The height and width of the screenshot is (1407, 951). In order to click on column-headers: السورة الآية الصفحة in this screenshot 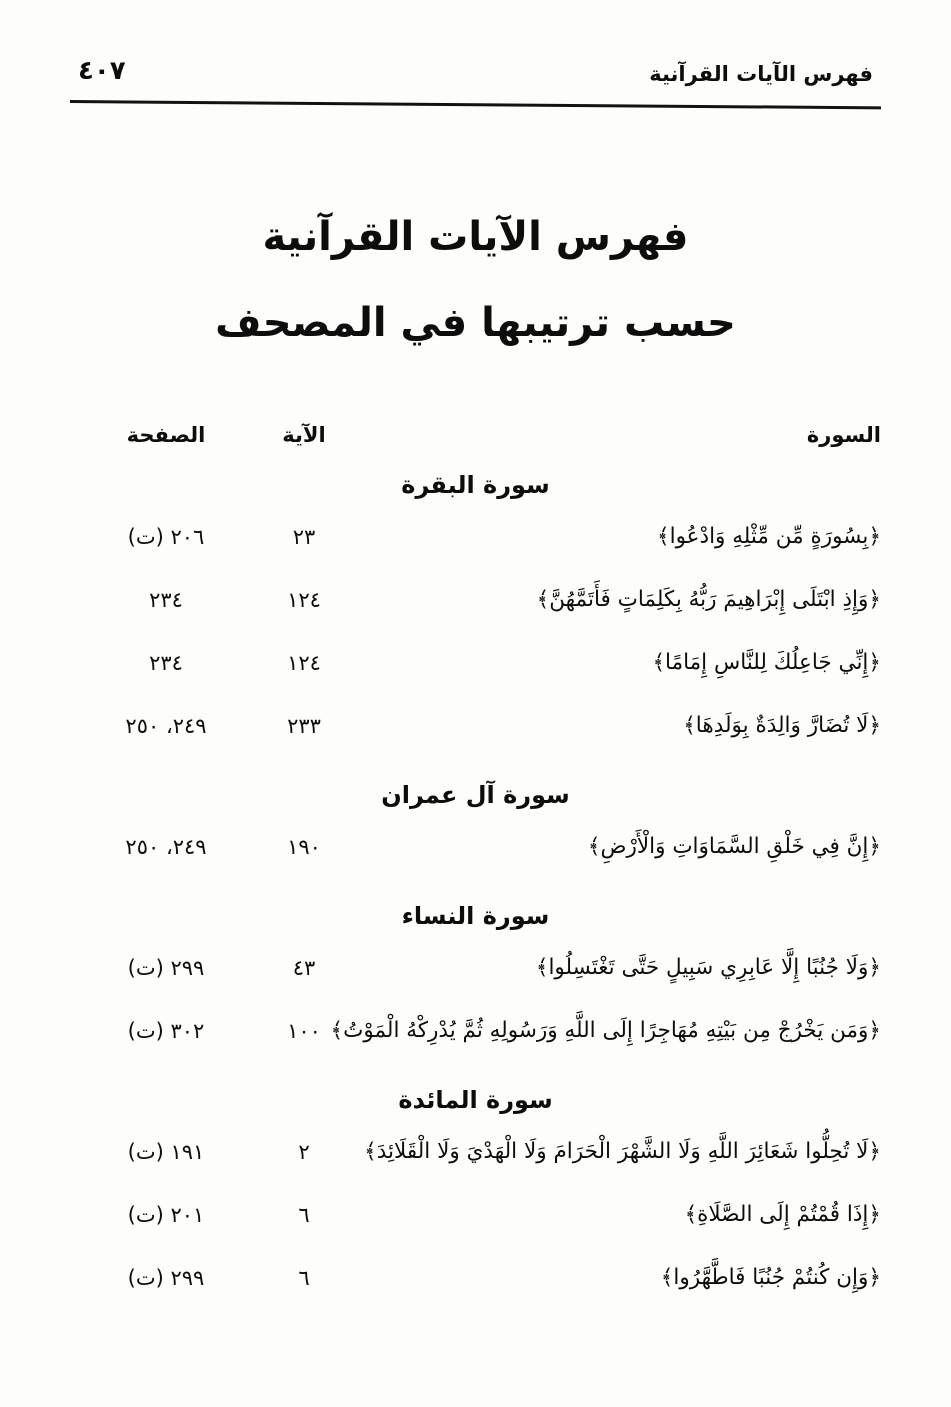, I will do `click(475, 435)`.